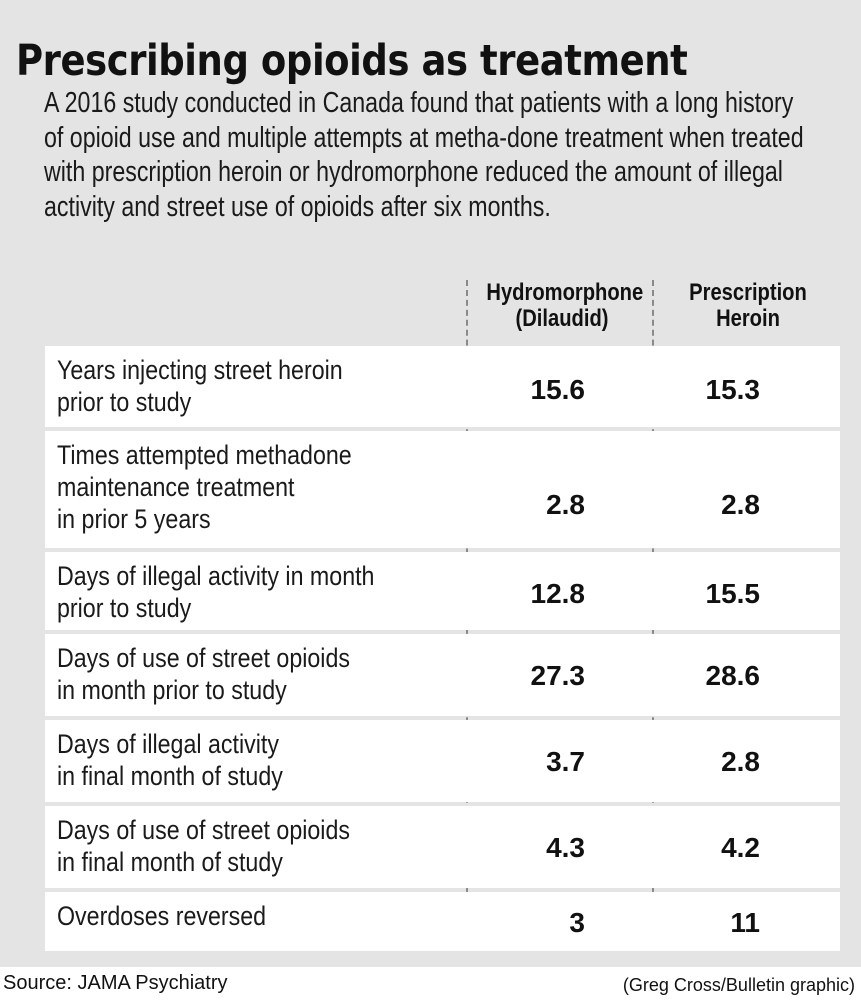 The image size is (861, 1000). I want to click on table-row: Overdoses reversed 3 11, so click(442, 921).